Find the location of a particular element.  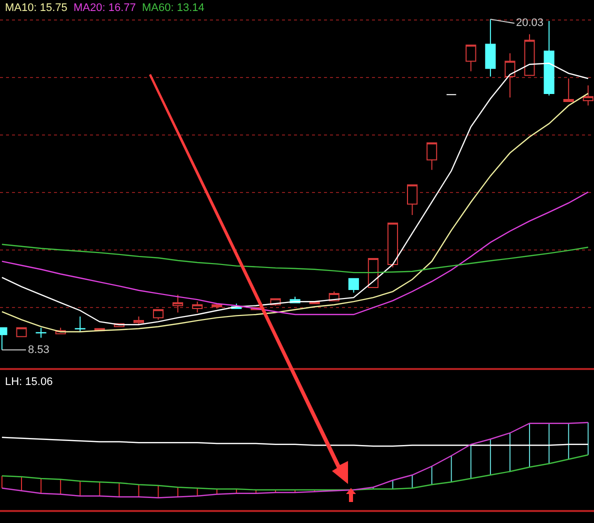

text: MA60: 13.14 is located at coordinates (173, 8).